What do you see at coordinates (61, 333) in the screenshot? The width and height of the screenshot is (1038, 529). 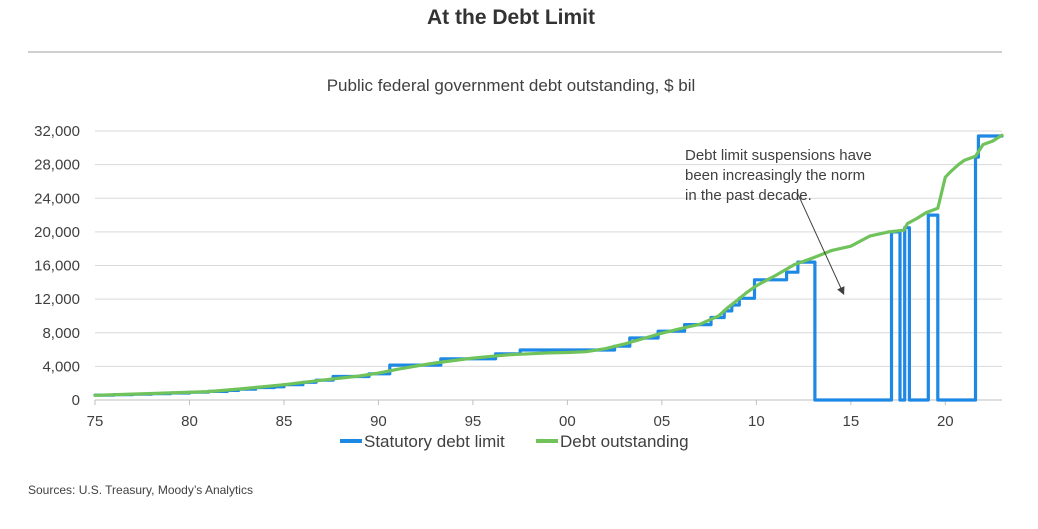 I see `y-tick-label: 8,000` at bounding box center [61, 333].